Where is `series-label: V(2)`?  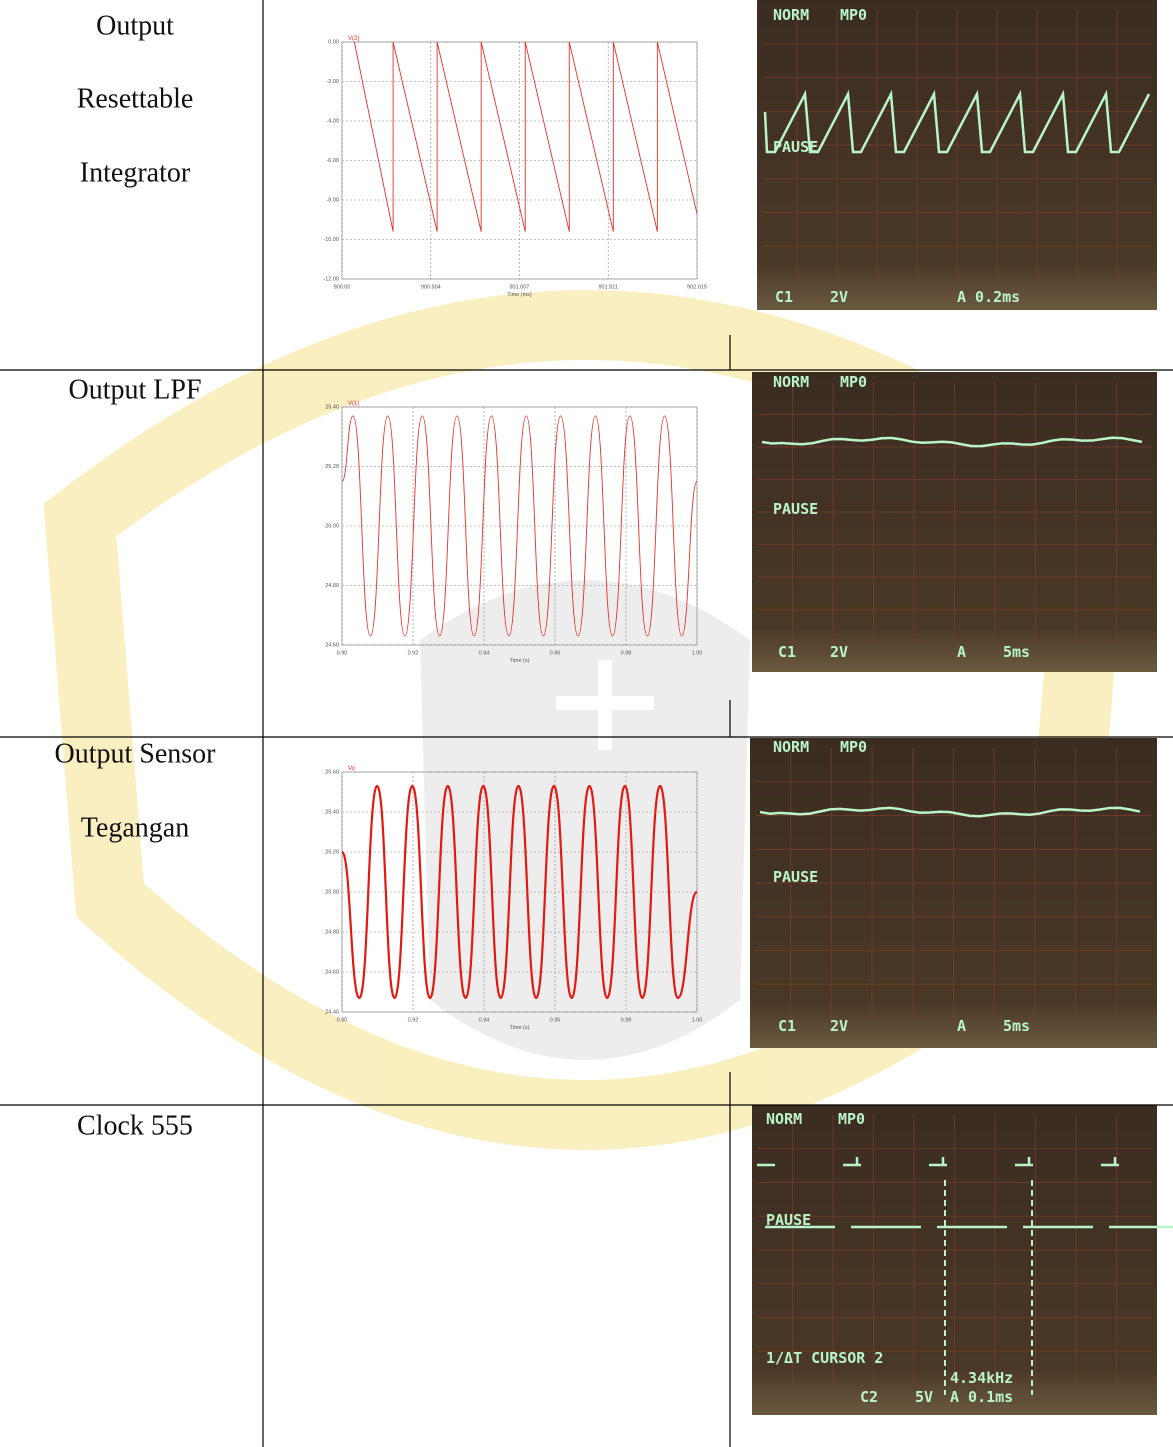 series-label: V(2) is located at coordinates (353, 39).